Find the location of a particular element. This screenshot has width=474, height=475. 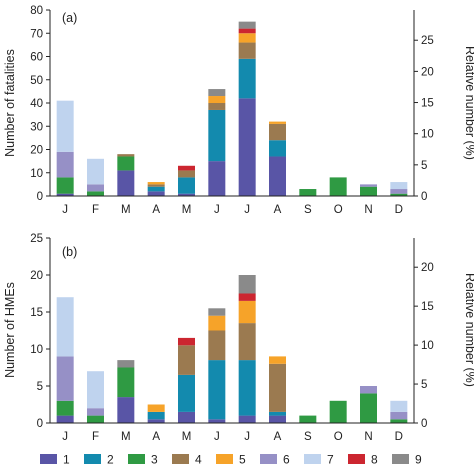

y-axis-label: Number of HMEs is located at coordinates (10, 330).